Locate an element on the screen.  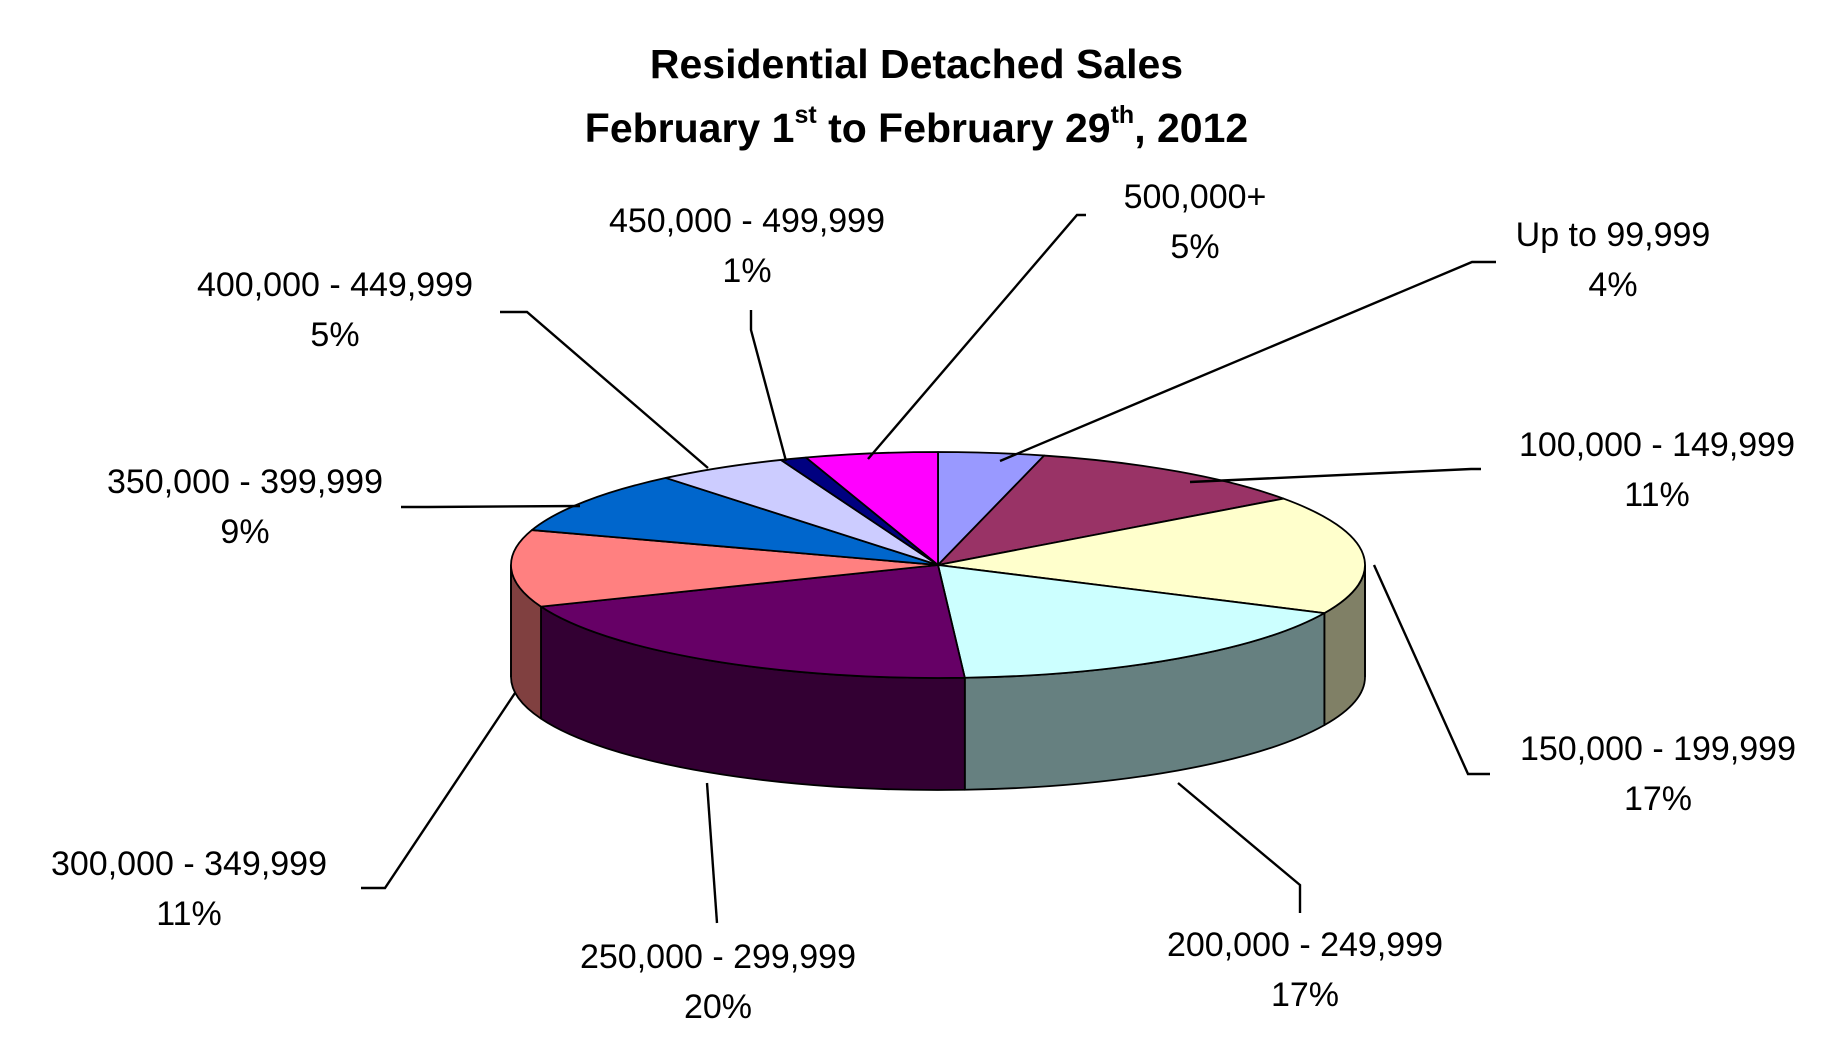
slice-percent-200-000-249-999: 17% is located at coordinates (1305, 995).